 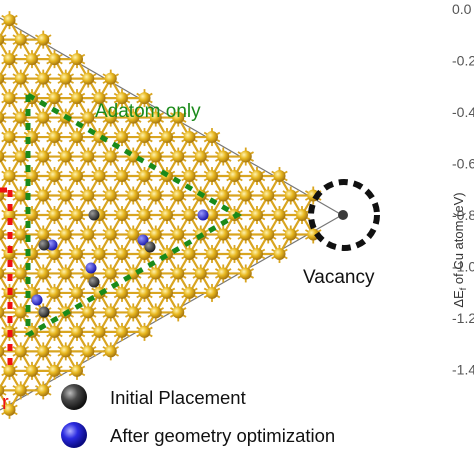 I want to click on axis-title: ΔEf of Cu atom (eV), so click(x=459, y=249).